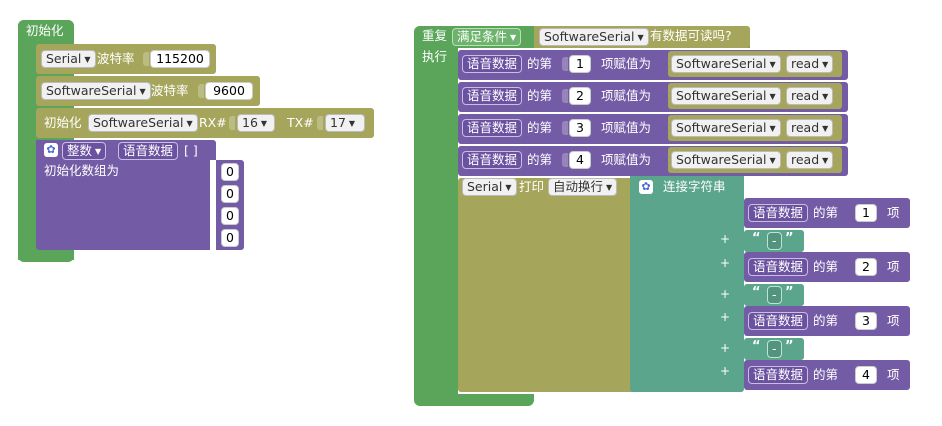 The width and height of the screenshot is (942, 426). Describe the element at coordinates (435, 56) in the screenshot. I see `do-label: 执行` at that location.